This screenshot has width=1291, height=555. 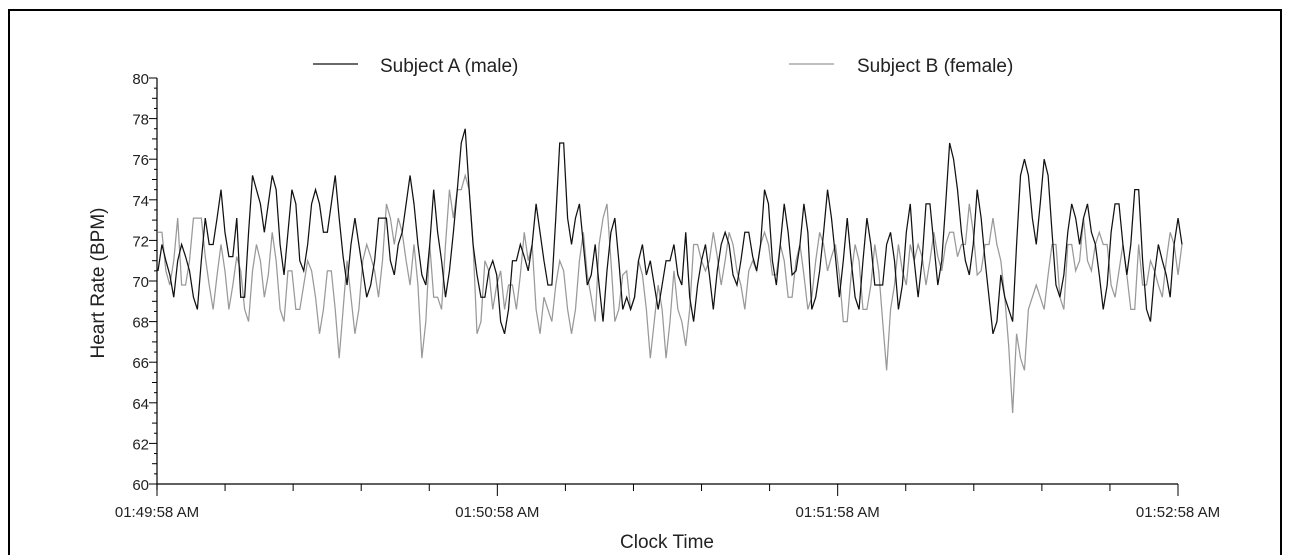 What do you see at coordinates (140, 444) in the screenshot?
I see `y-tick-label: 62` at bounding box center [140, 444].